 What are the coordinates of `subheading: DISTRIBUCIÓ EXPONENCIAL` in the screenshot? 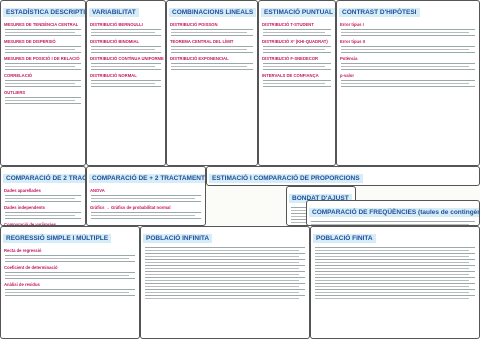 It's located at (199, 58).